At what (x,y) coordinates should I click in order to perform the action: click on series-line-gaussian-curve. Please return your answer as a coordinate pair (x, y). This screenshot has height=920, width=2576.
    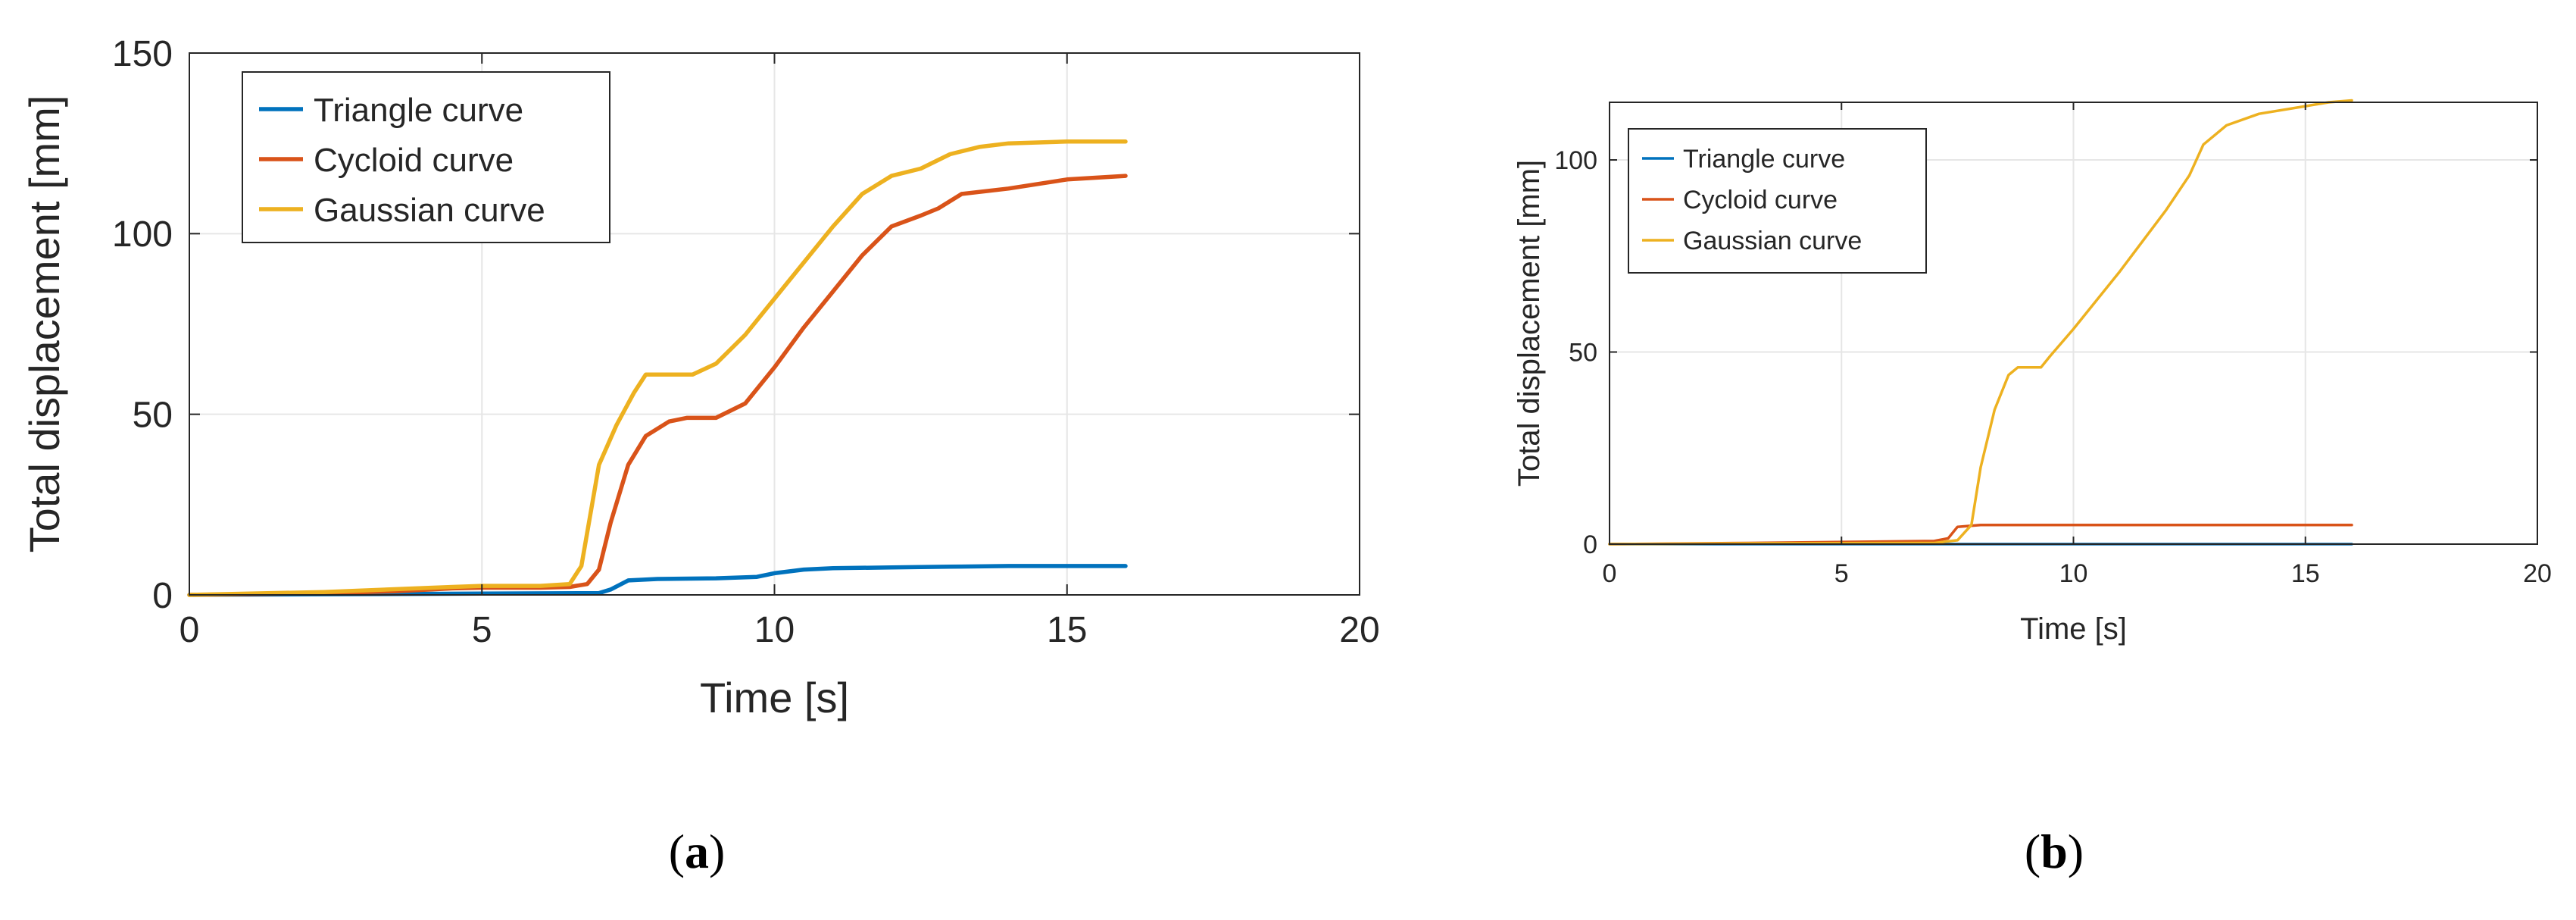
    Looking at the image, I should click on (1981, 323).